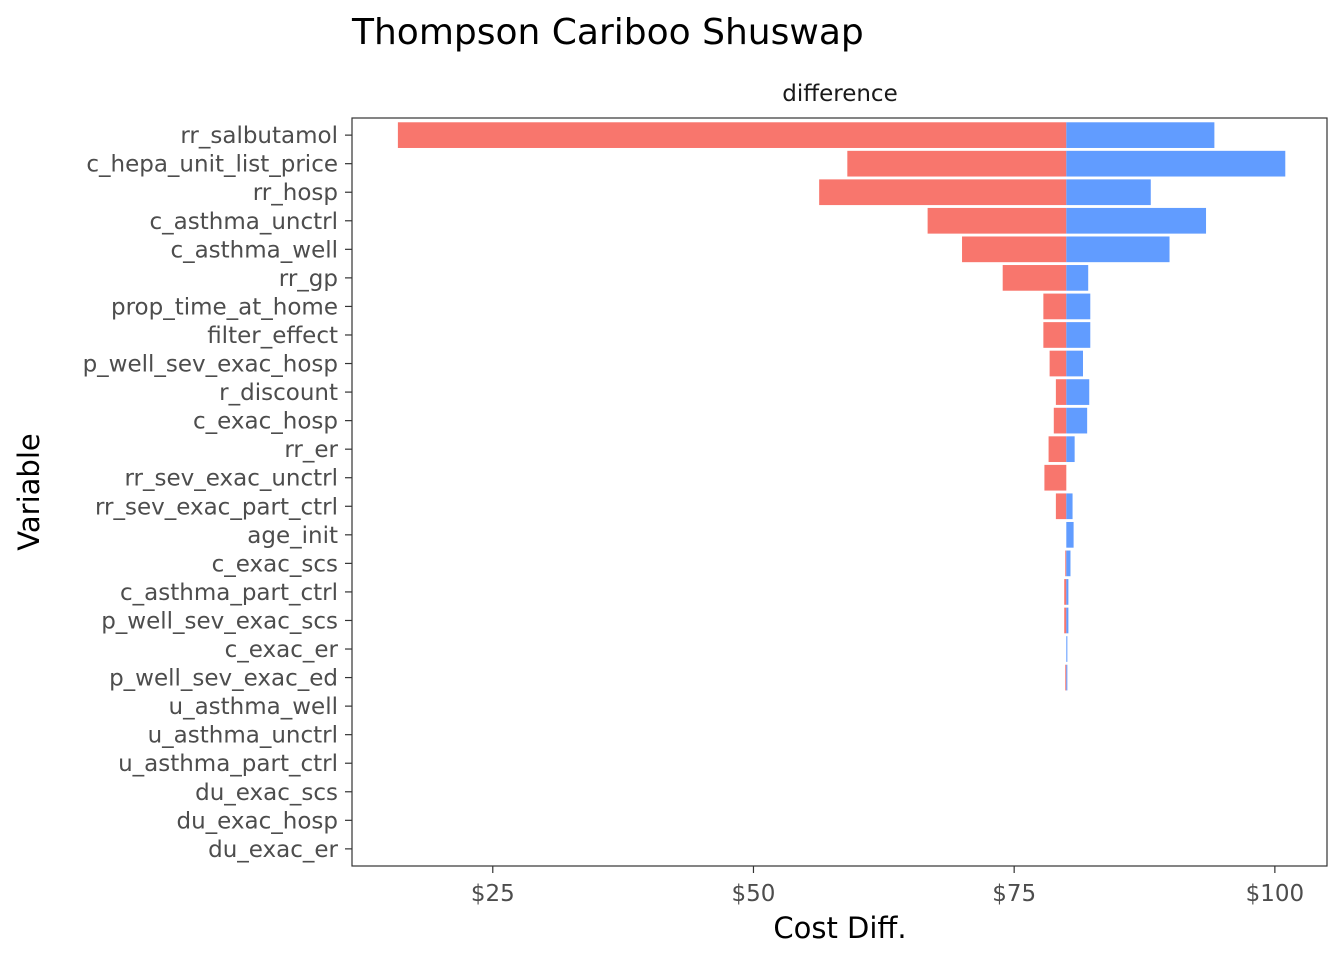  I want to click on bar-low-rr_er, so click(1057, 449).